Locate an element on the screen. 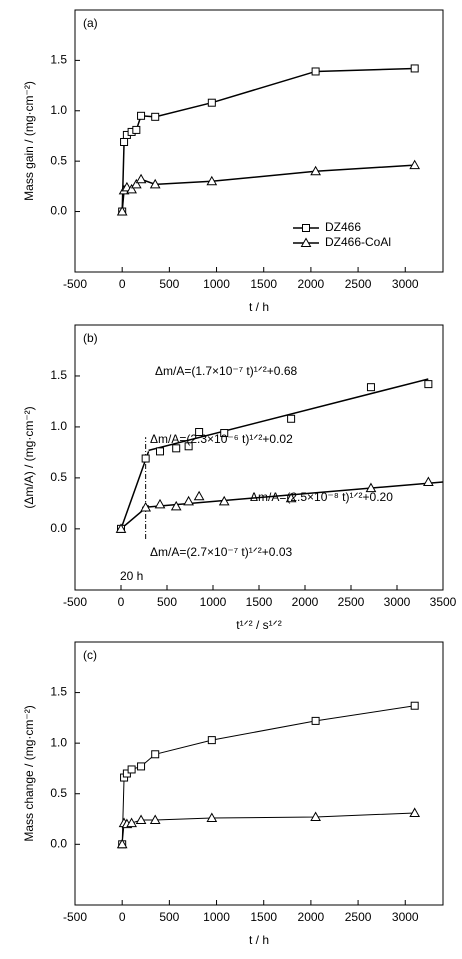  x-axis-label: t / h is located at coordinates (259, 940).